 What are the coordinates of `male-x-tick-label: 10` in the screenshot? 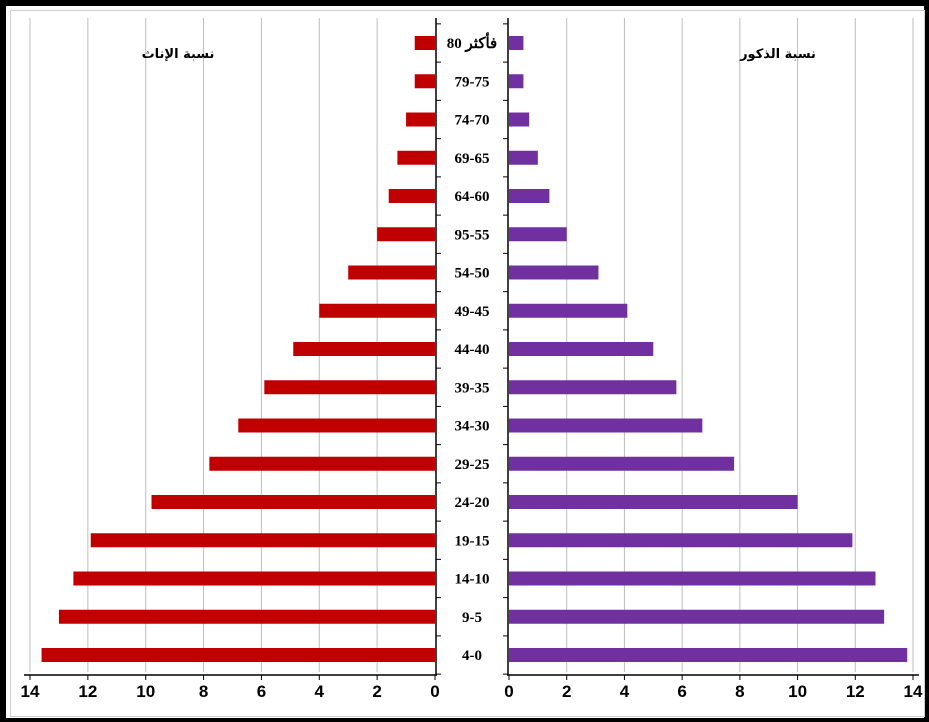 It's located at (797, 691).